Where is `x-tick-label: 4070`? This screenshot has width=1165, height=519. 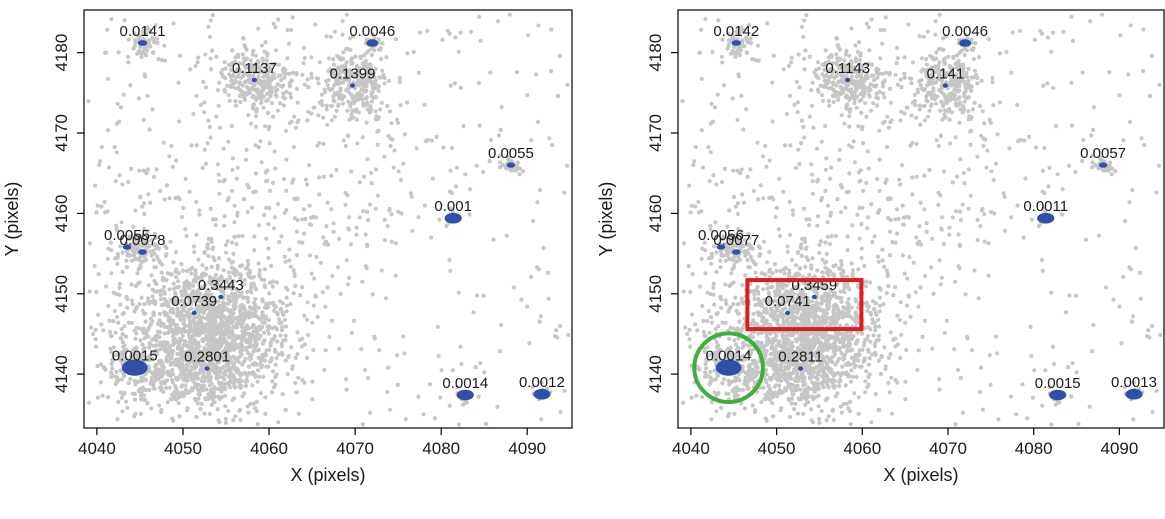 x-tick-label: 4070 is located at coordinates (355, 448).